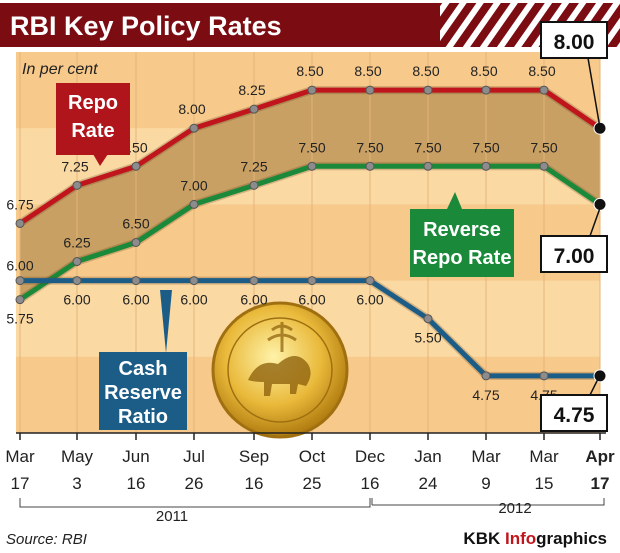 This screenshot has height=553, width=620. What do you see at coordinates (311, 147) in the screenshot?
I see `data-label-1-5: 7.50` at bounding box center [311, 147].